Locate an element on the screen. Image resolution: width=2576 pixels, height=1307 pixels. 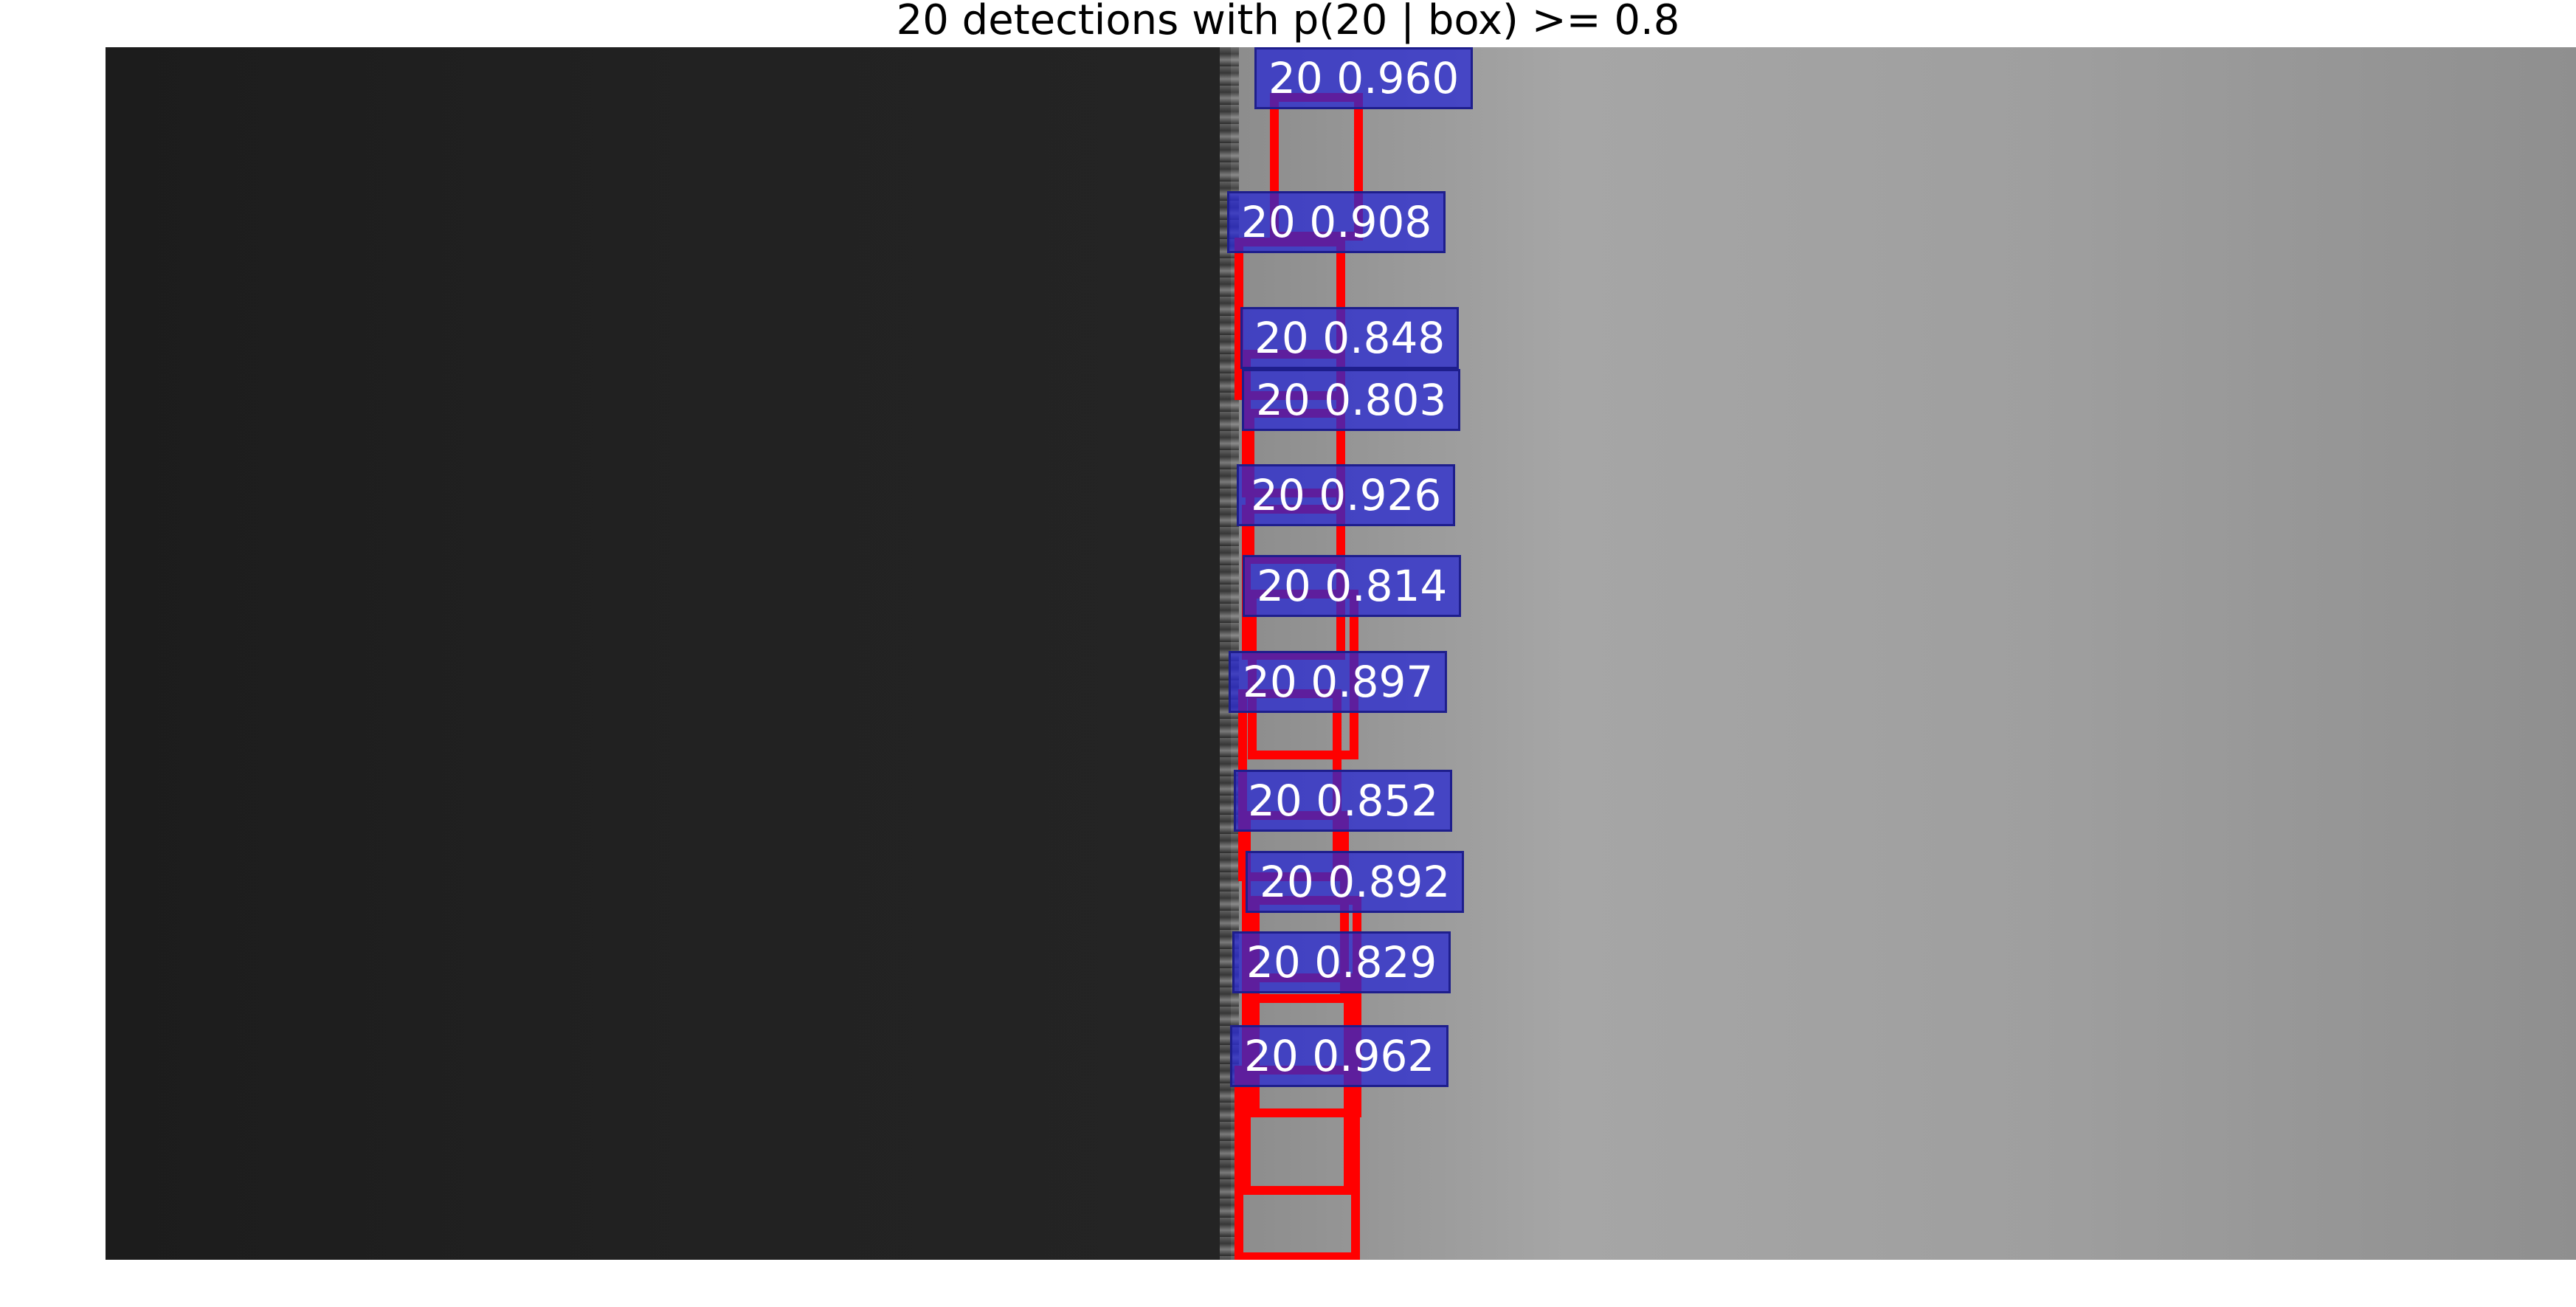
detection-label: 20 0.926 is located at coordinates (1346, 495).